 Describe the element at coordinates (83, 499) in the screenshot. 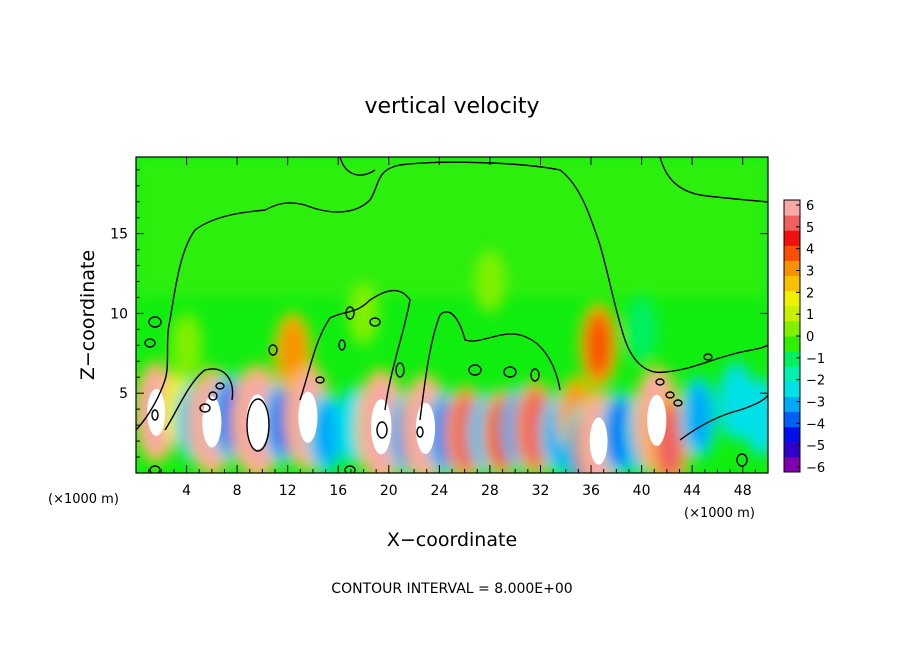

I see `x-unit-left: (×1000 m)` at that location.